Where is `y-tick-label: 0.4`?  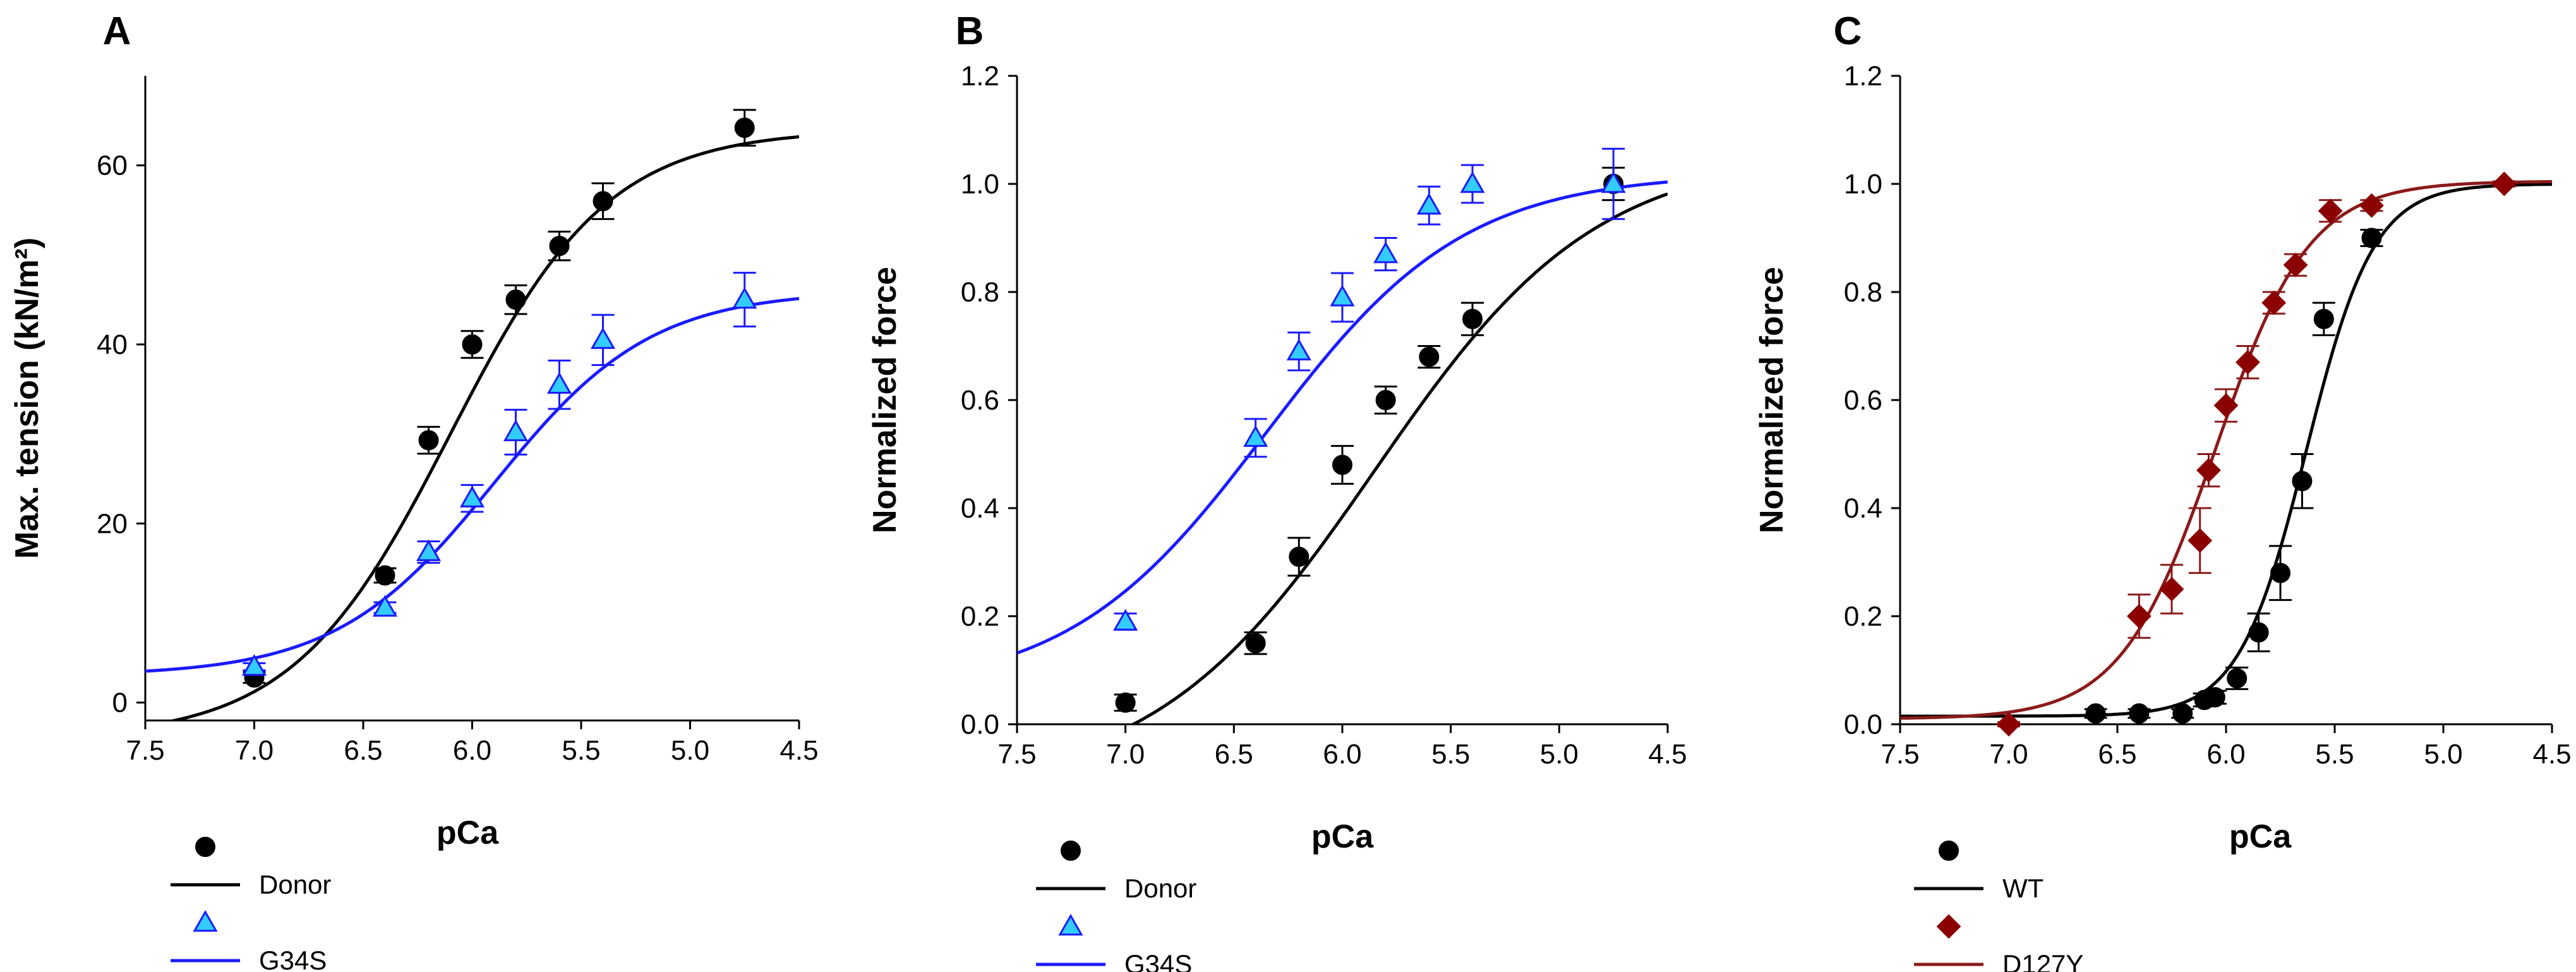 y-tick-label: 0.4 is located at coordinates (980, 508).